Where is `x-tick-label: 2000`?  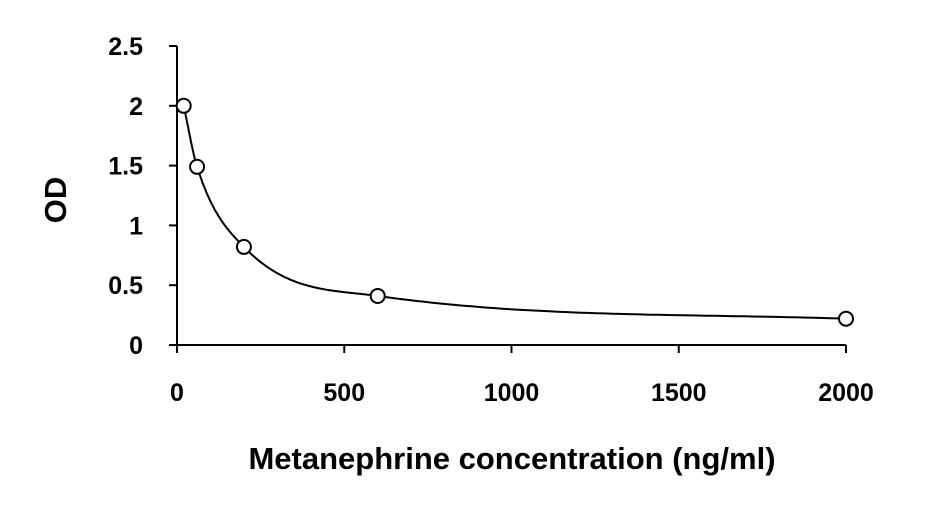 x-tick-label: 2000 is located at coordinates (846, 393).